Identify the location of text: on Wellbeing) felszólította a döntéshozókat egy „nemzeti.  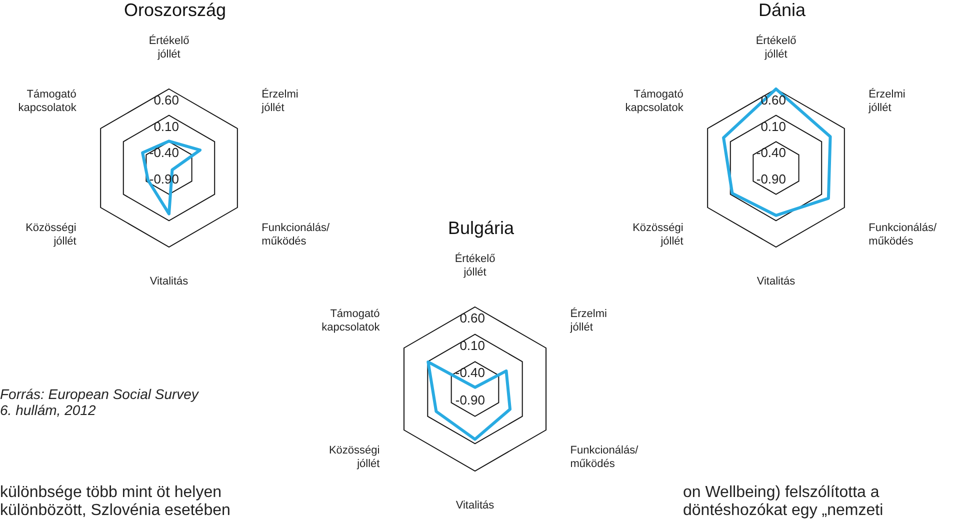
(783, 502).